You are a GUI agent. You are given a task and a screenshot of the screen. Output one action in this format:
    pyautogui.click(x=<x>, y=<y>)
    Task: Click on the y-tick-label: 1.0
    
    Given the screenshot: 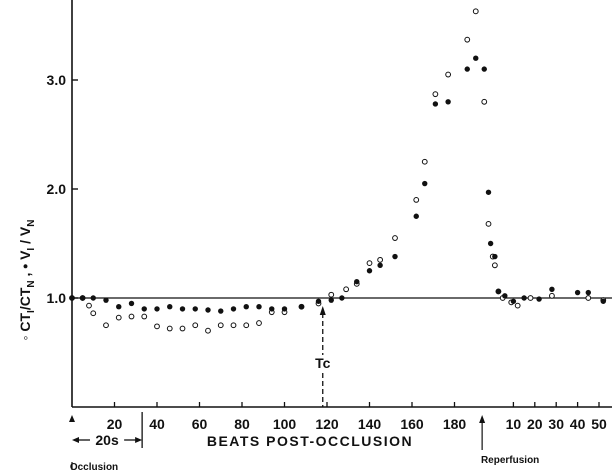 What is the action you would take?
    pyautogui.click(x=57, y=298)
    